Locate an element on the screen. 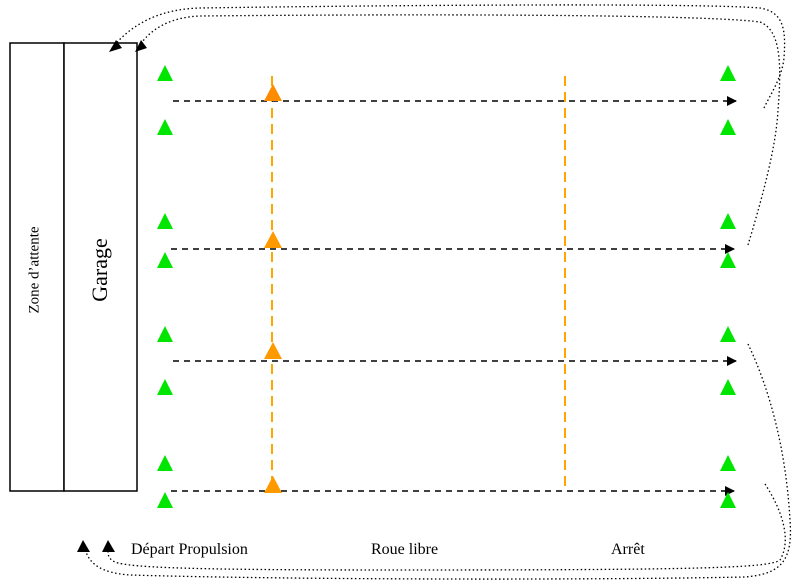 Image resolution: width=794 pixels, height=585 pixels. waiting-zone-box is located at coordinates (37, 267).